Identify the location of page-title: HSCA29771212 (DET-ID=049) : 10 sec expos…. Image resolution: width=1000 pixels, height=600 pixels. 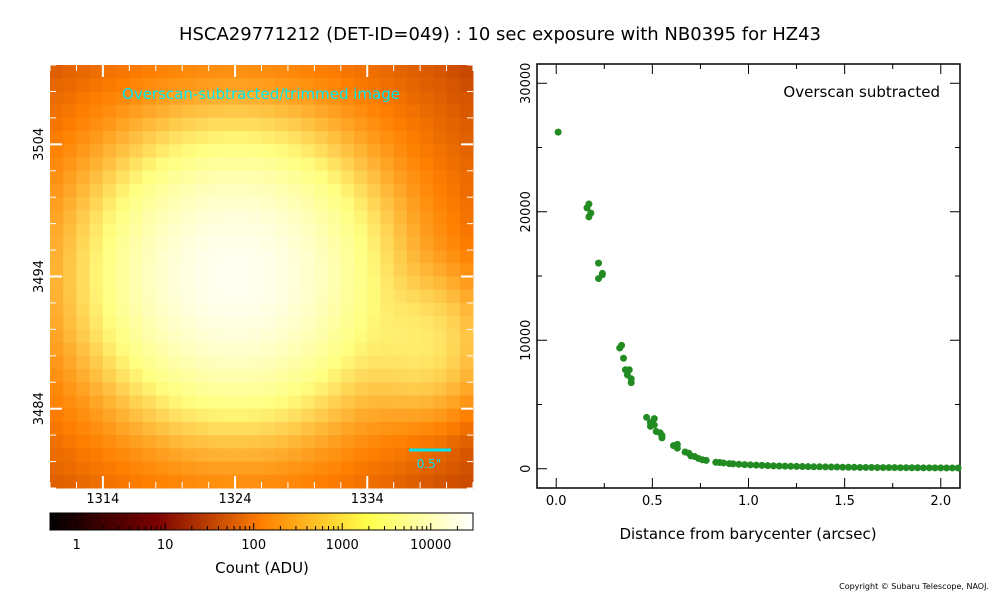
(500, 34).